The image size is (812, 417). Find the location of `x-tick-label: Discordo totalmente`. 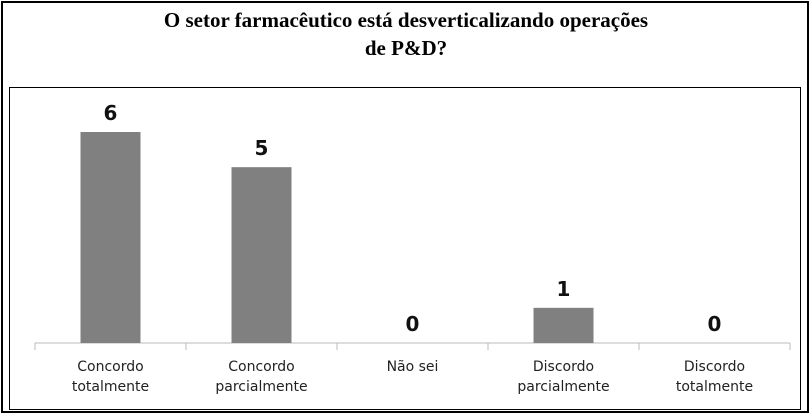

x-tick-label: Discordo totalmente is located at coordinates (714, 377).